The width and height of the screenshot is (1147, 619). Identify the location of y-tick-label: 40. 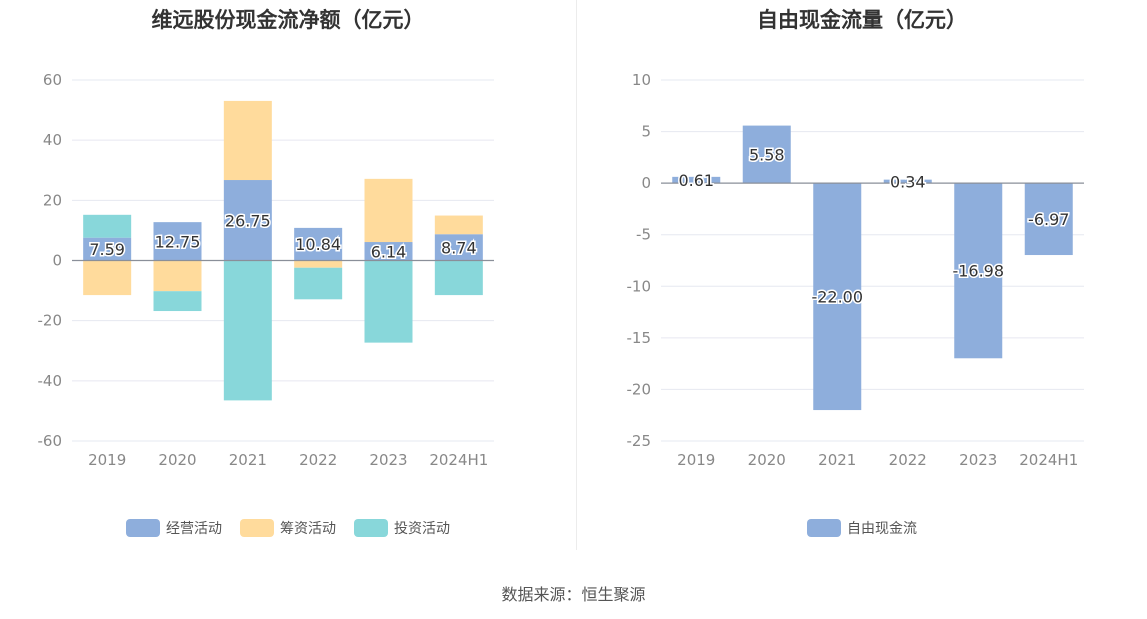
(52, 140).